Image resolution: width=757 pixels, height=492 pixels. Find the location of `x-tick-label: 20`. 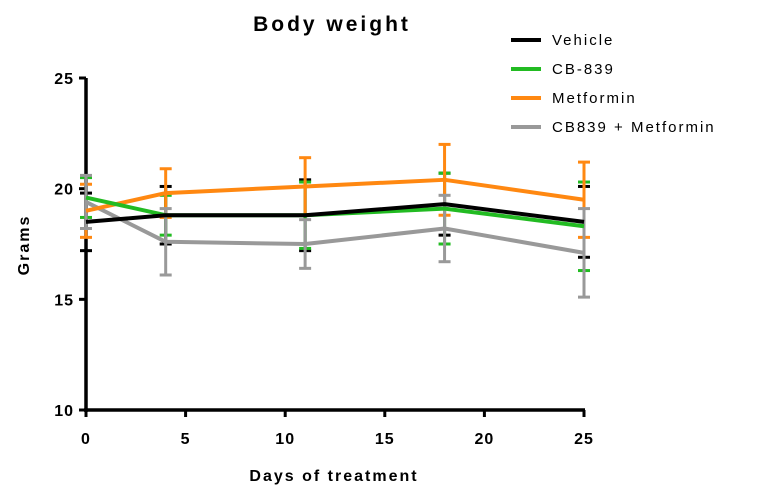

x-tick-label: 20 is located at coordinates (485, 439).